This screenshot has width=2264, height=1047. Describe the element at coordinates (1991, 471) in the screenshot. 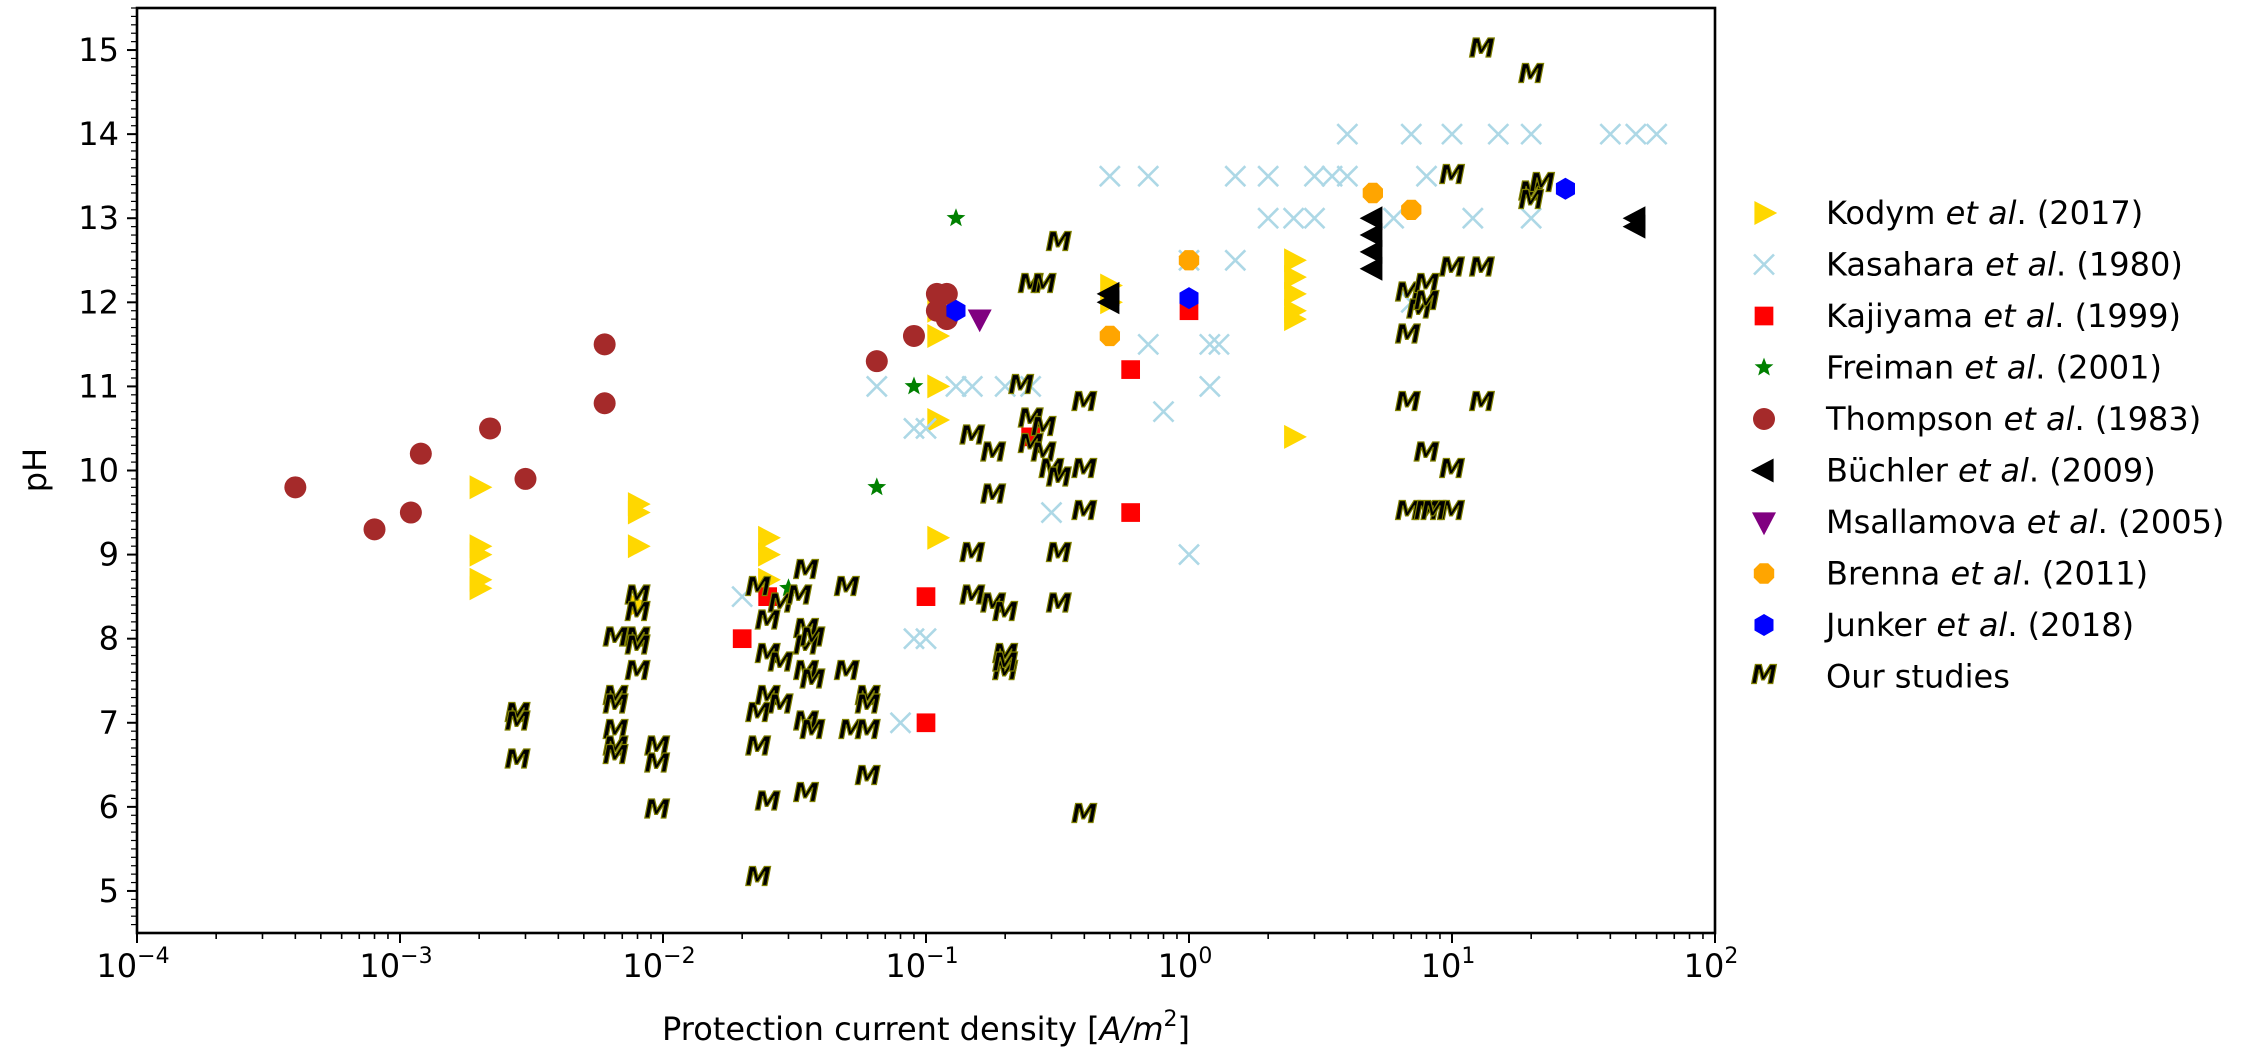

I see `legend-label: Büchler et al. (2009)` at that location.